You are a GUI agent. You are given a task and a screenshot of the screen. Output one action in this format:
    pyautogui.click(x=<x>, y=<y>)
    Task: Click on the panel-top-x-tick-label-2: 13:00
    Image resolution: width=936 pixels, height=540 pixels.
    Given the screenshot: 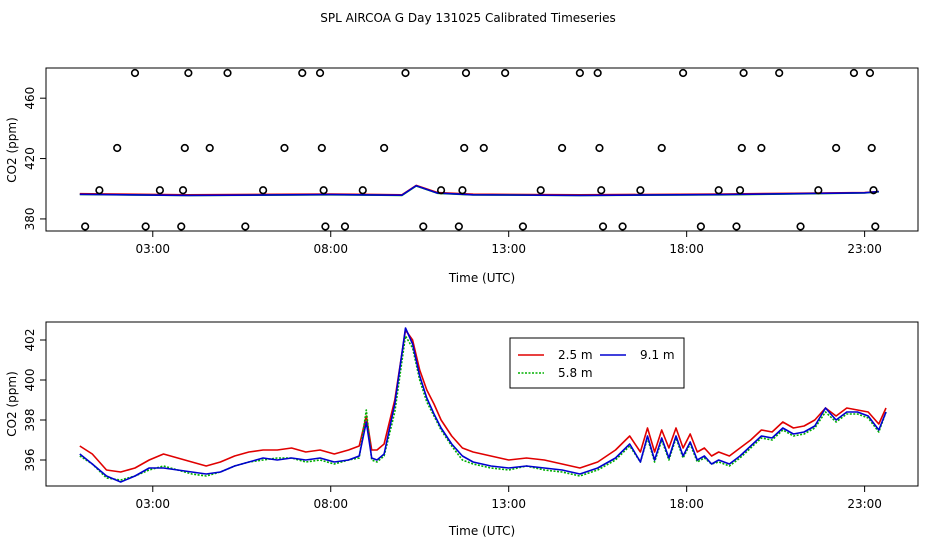 What is the action you would take?
    pyautogui.click(x=508, y=249)
    